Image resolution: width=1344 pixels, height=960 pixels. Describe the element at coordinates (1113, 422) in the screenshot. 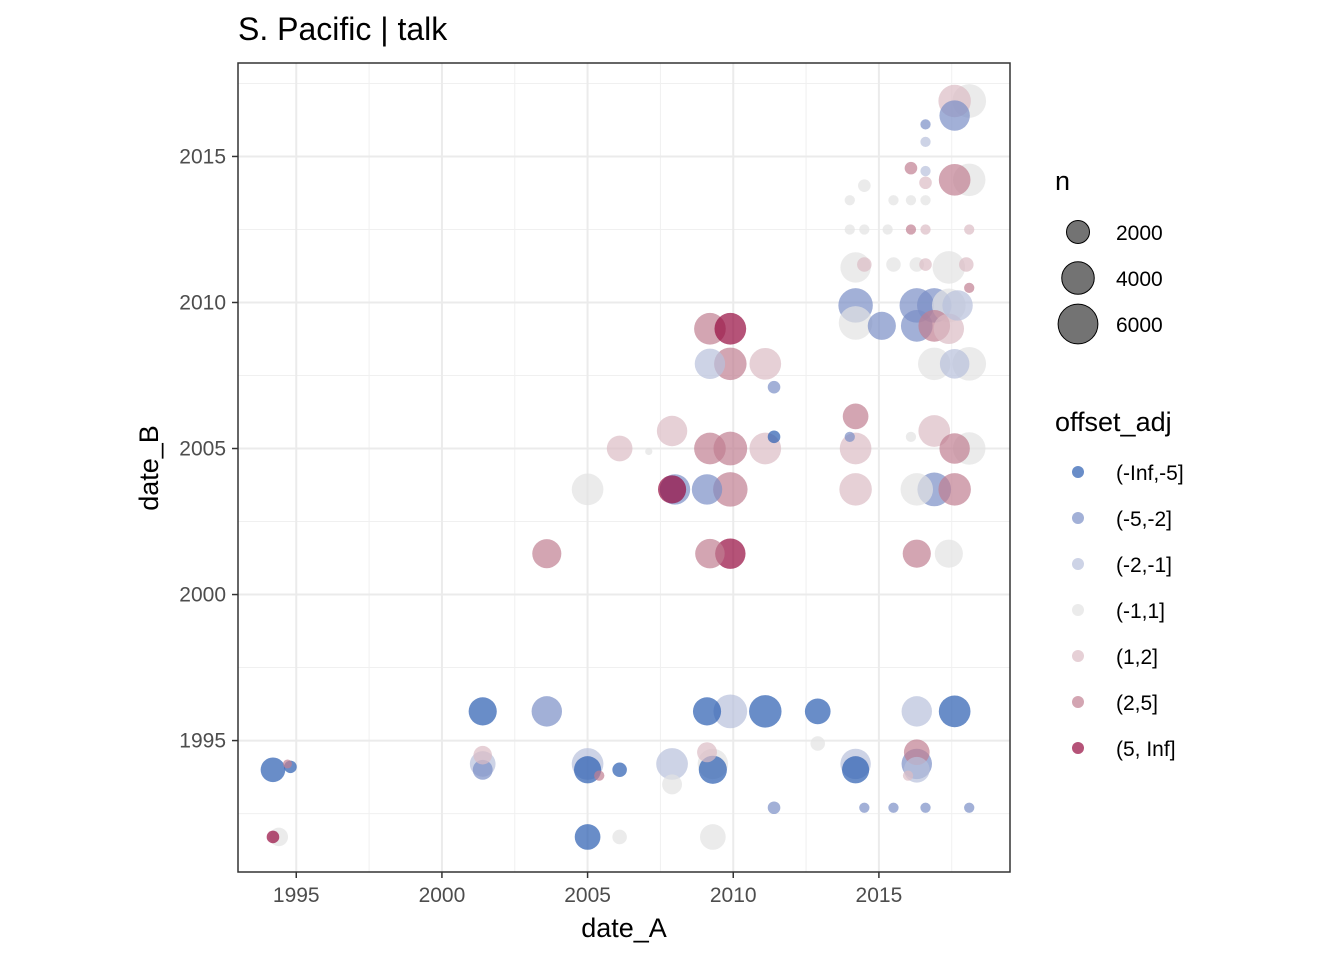

I see `color-legend-title: offset_adj` at that location.